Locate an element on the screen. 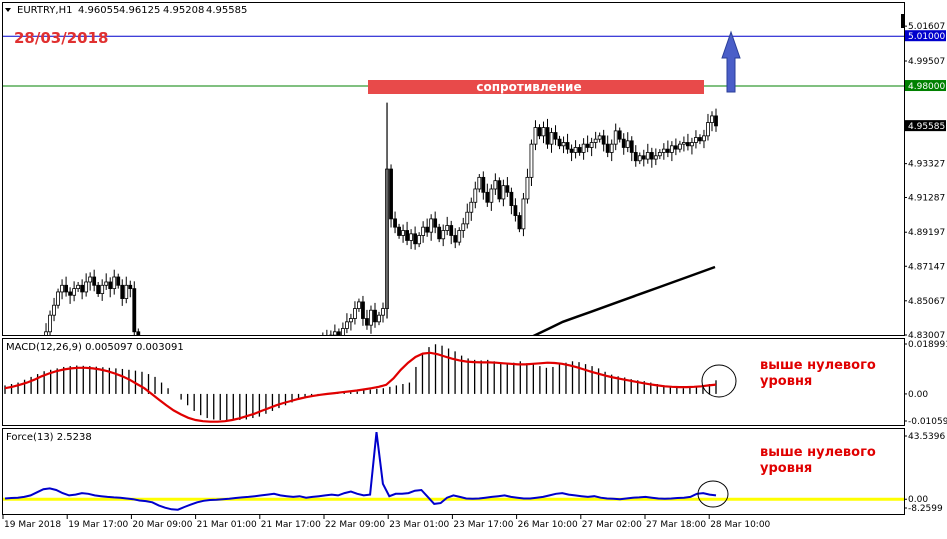 The height and width of the screenshot is (539, 947). level-upper-label: 5.01000 is located at coordinates (926, 37).